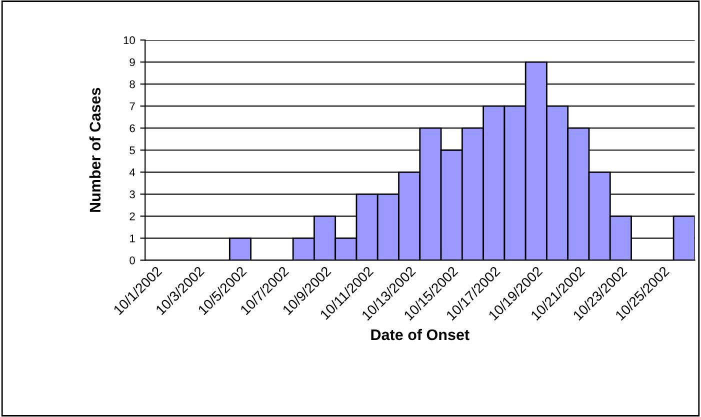 The width and height of the screenshot is (701, 417). I want to click on y-axis-title: Number of Cases, so click(95, 150).